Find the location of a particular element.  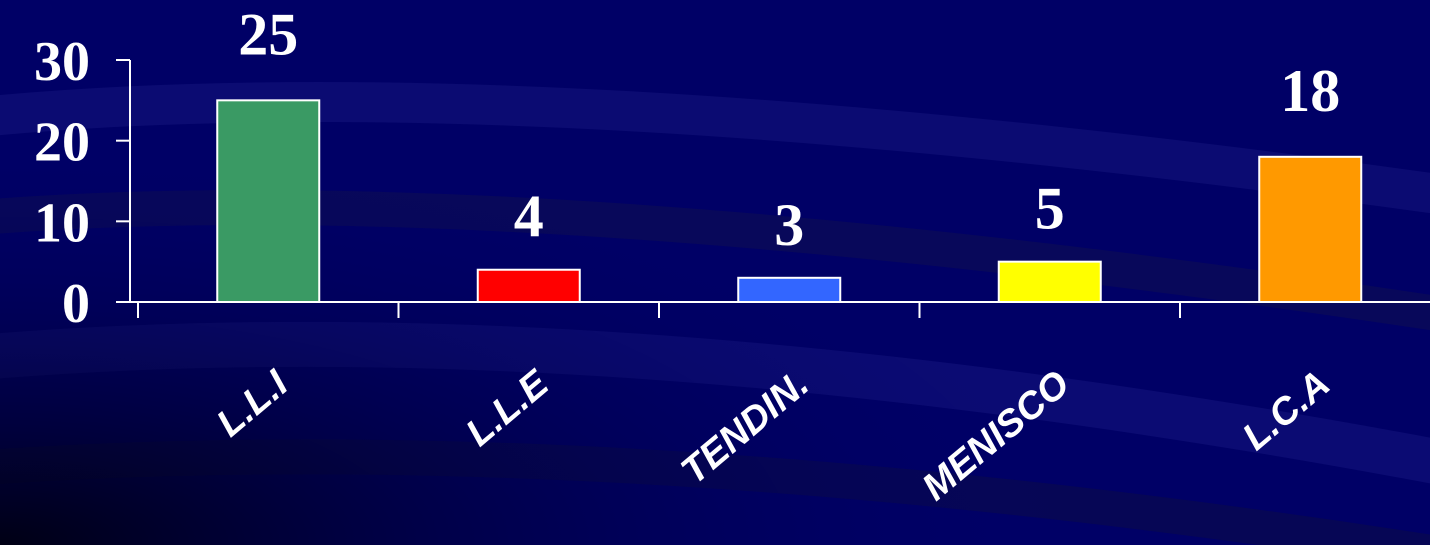

bar-tendin is located at coordinates (789, 289).